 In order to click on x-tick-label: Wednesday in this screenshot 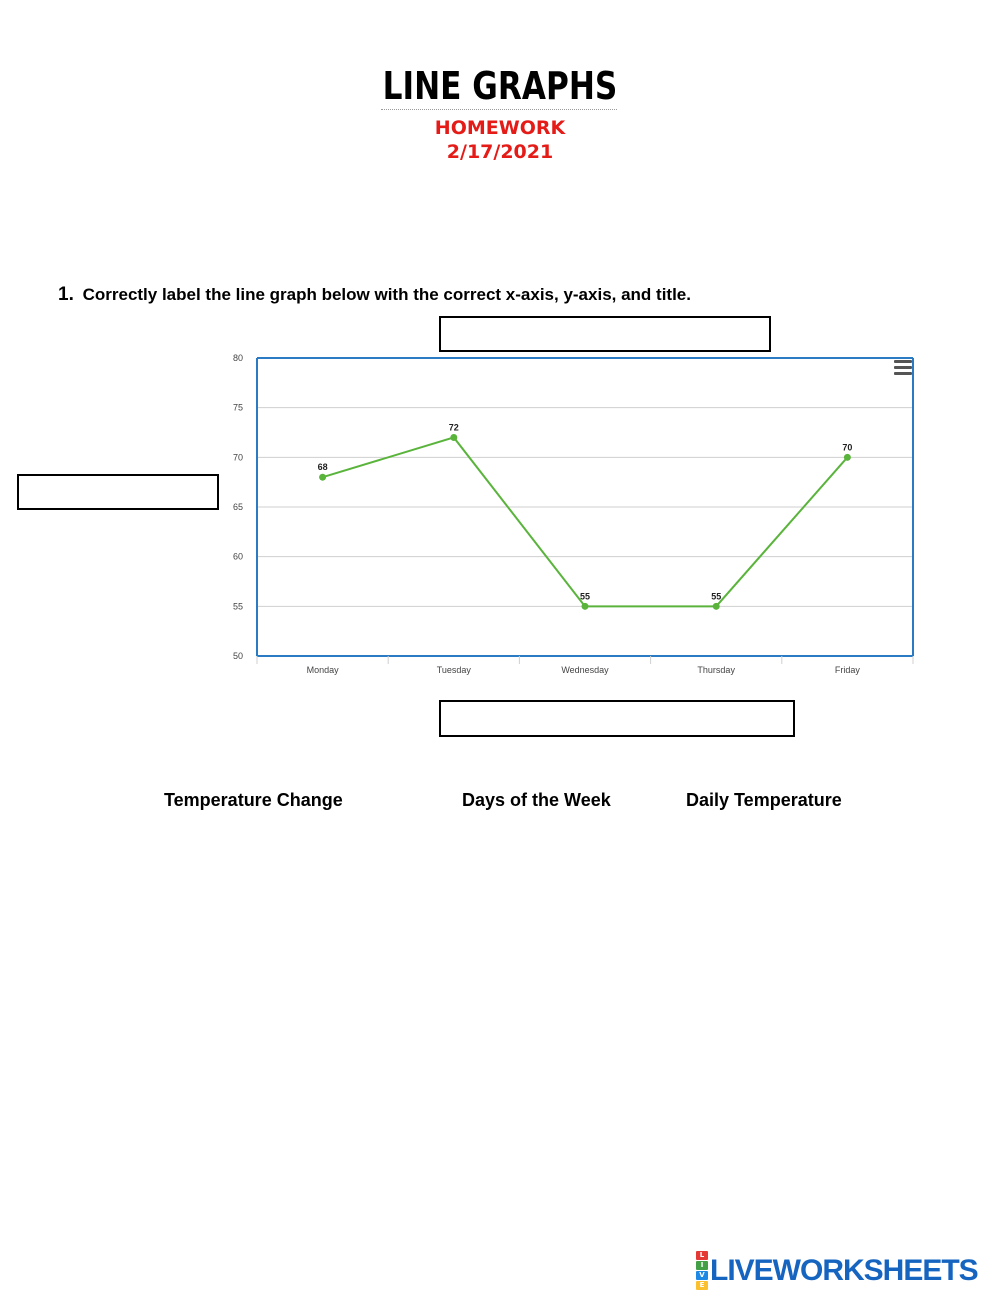, I will do `click(585, 670)`.